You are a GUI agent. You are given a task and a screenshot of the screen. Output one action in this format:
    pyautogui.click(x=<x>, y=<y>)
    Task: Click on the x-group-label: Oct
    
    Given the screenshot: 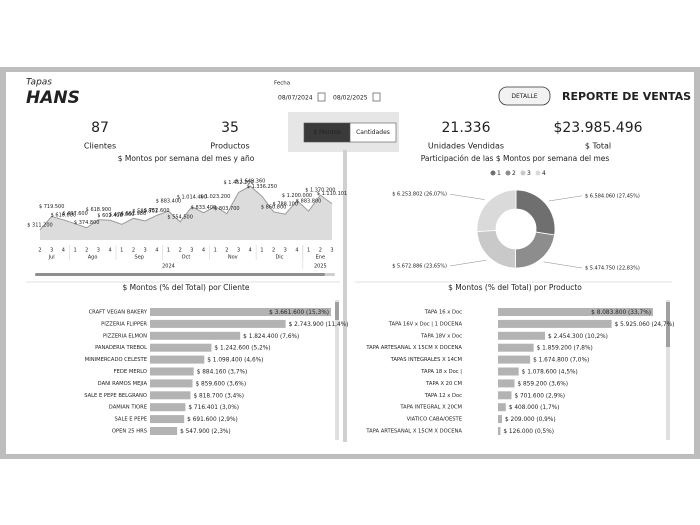 What is the action you would take?
    pyautogui.click(x=186, y=258)
    